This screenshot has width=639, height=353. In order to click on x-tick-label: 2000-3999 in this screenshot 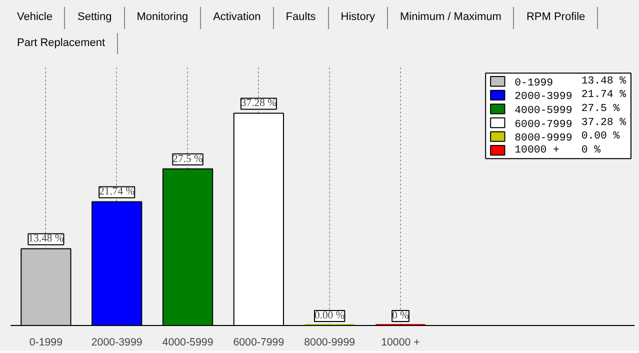, I will do `click(116, 342)`.